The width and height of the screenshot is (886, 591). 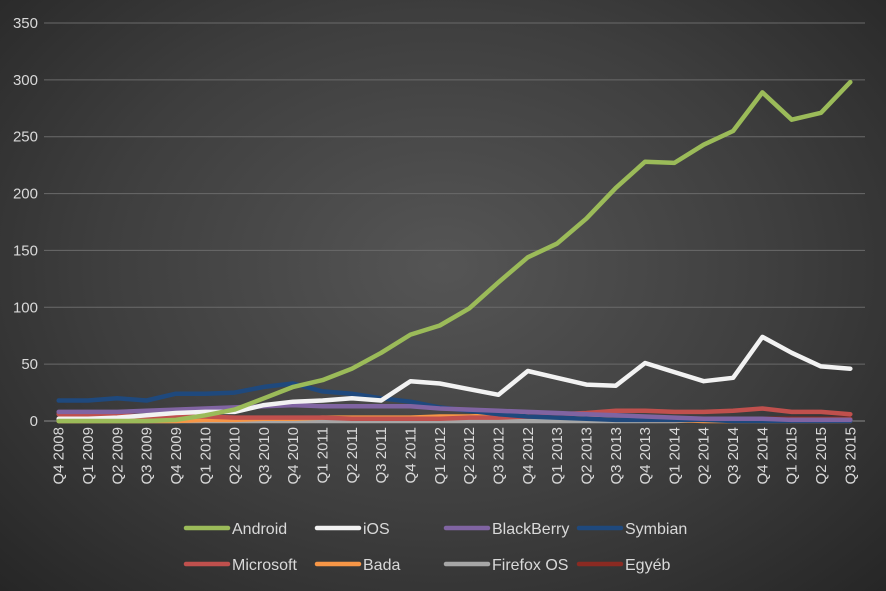 What do you see at coordinates (25, 194) in the screenshot?
I see `y-tick-label: 200` at bounding box center [25, 194].